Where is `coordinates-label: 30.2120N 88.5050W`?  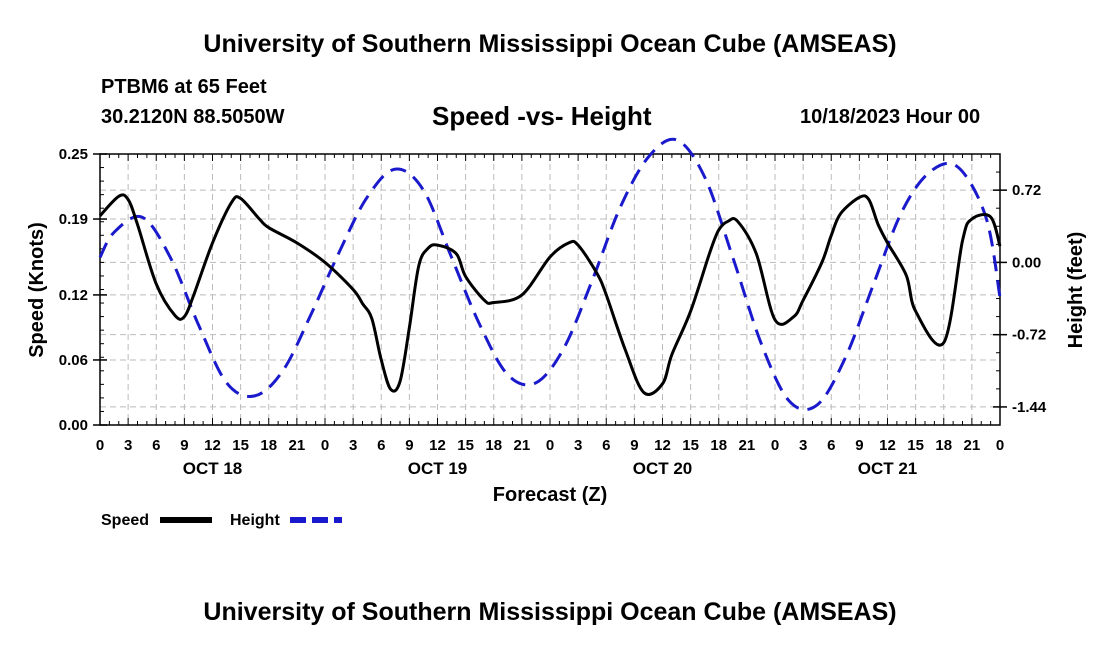
coordinates-label: 30.2120N 88.5050W is located at coordinates (193, 117).